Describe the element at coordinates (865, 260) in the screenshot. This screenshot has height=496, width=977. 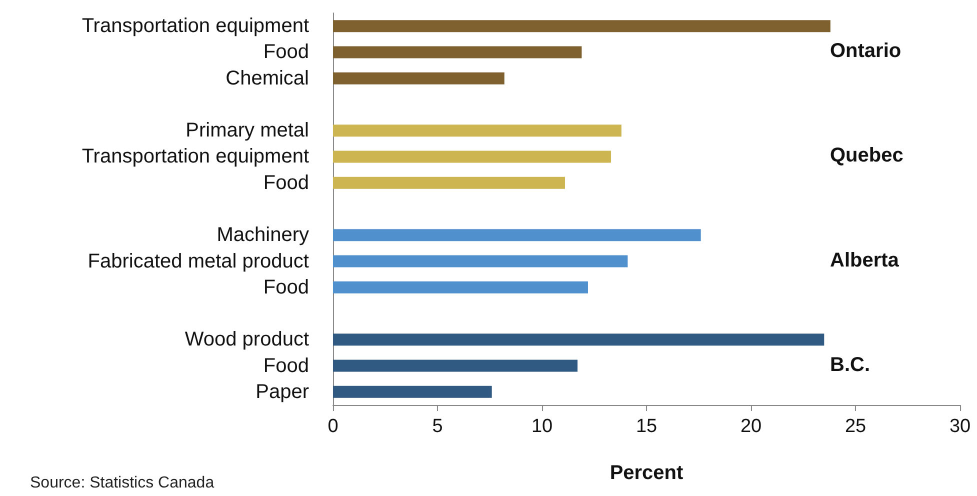
I see `text: Alberta` at that location.